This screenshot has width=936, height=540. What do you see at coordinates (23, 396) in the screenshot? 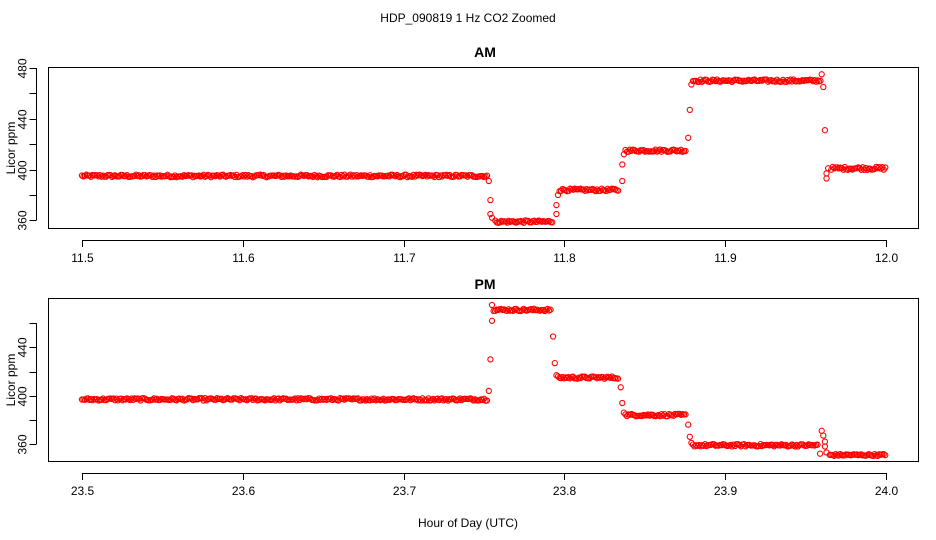
I see `pm-y-tick-label: 400` at bounding box center [23, 396].